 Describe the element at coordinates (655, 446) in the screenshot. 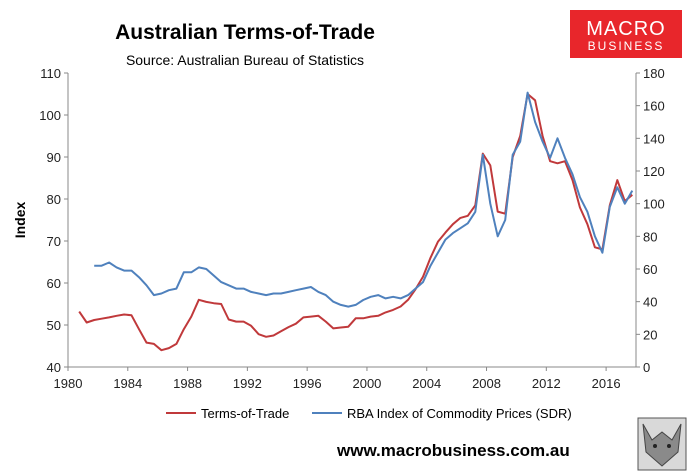

I see `wolf-eye-left` at that location.